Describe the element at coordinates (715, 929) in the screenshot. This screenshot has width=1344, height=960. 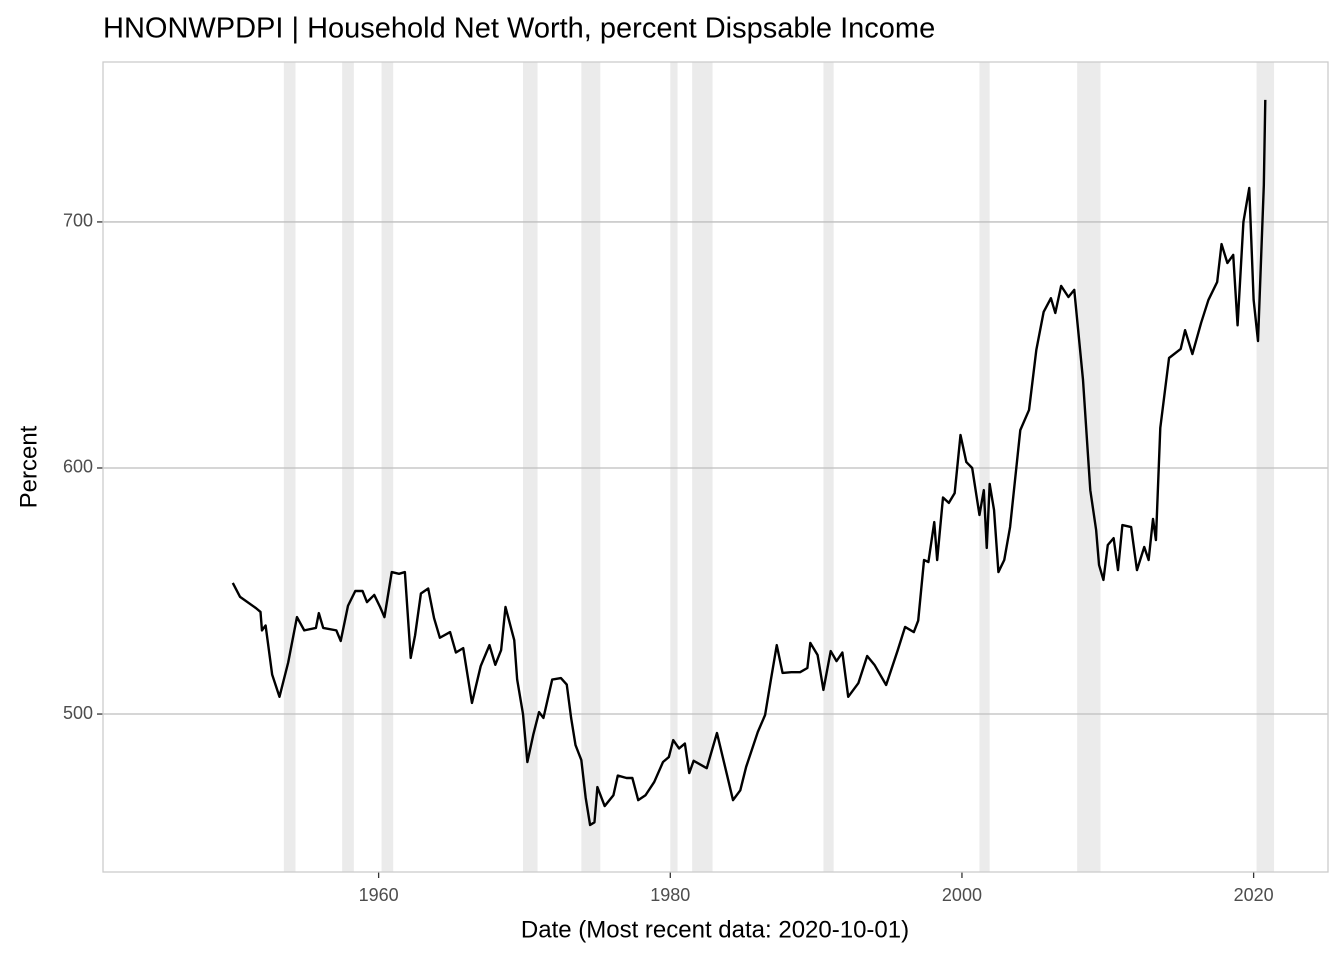
I see `x-axis-title: Date (Most recent data: 2020-10-01)` at that location.